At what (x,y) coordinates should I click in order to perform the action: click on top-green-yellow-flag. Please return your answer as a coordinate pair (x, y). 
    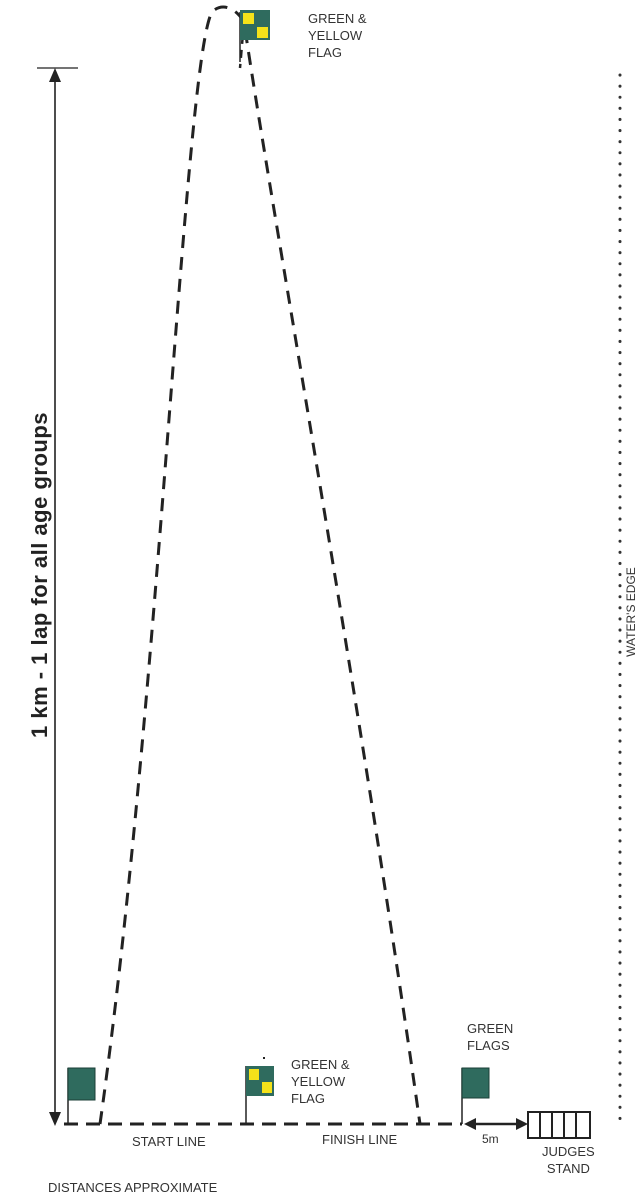
    Looking at the image, I should click on (254, 36).